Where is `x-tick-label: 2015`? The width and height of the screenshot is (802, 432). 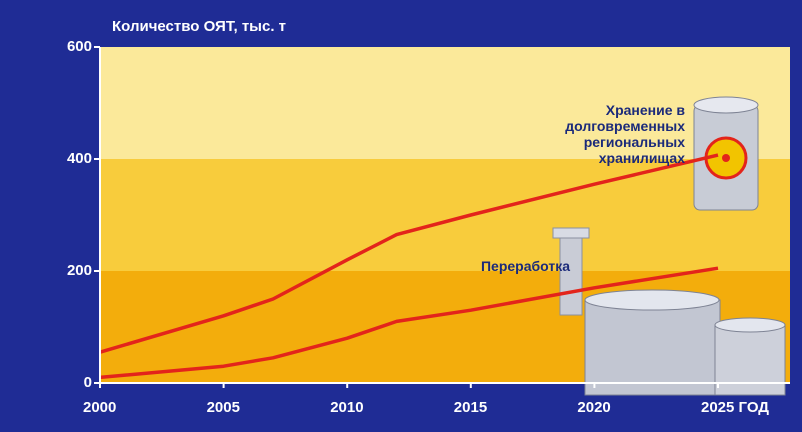
x-tick-label: 2015 is located at coordinates (470, 407).